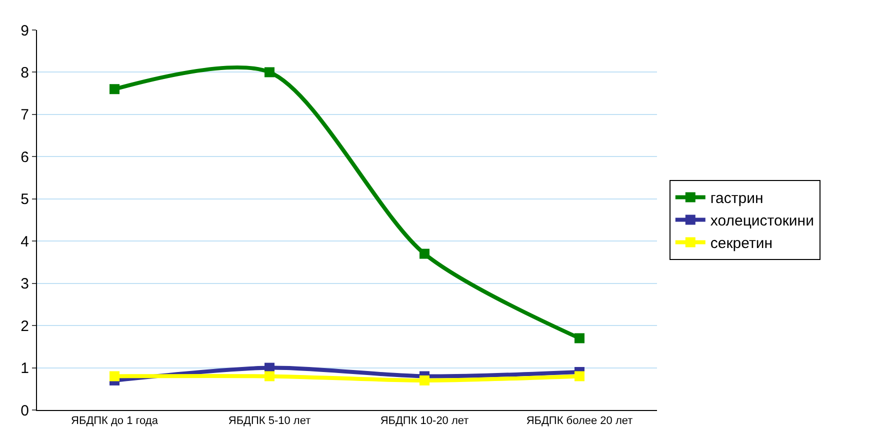 The image size is (887, 434). What do you see at coordinates (24, 199) in the screenshot?
I see `y-tick-label: 5` at bounding box center [24, 199].